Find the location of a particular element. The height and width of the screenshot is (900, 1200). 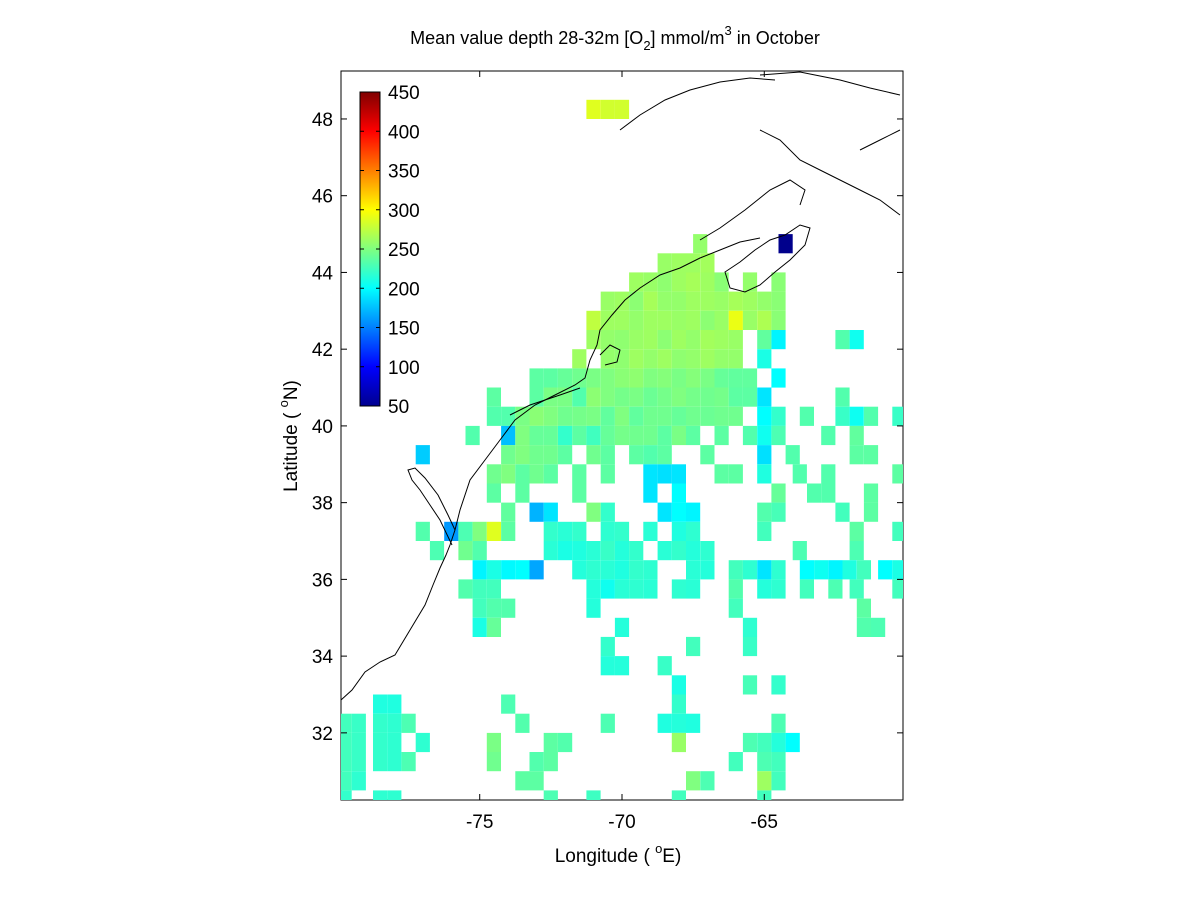

coastline-new-brunswick is located at coordinates (752, 210).